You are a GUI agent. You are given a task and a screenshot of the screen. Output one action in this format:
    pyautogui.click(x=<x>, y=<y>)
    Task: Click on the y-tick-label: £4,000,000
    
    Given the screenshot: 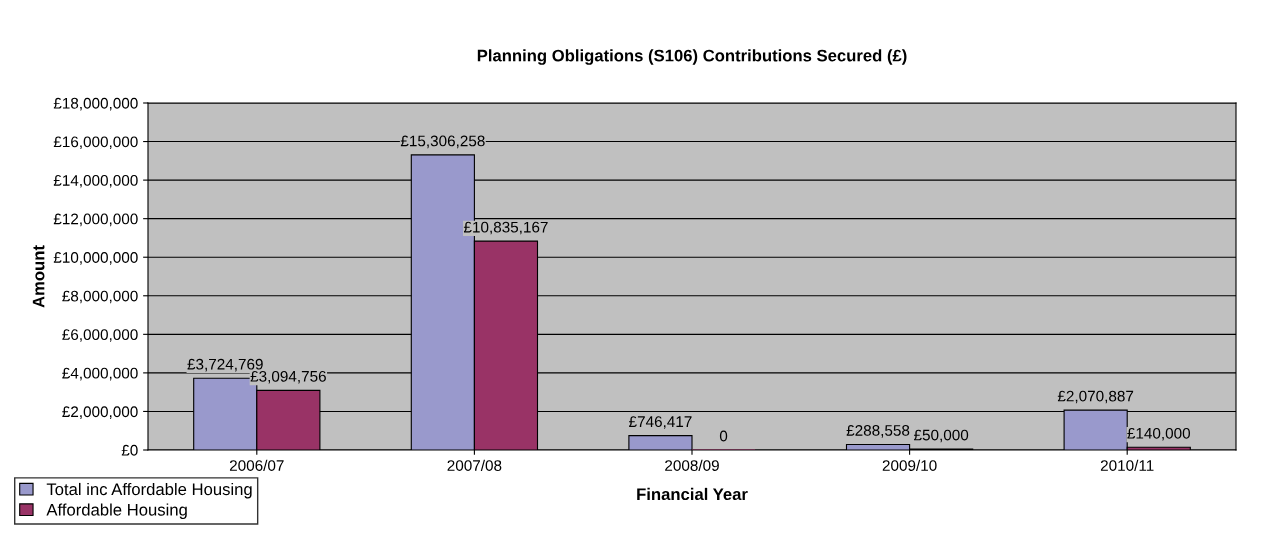 What is the action you would take?
    pyautogui.click(x=100, y=374)
    